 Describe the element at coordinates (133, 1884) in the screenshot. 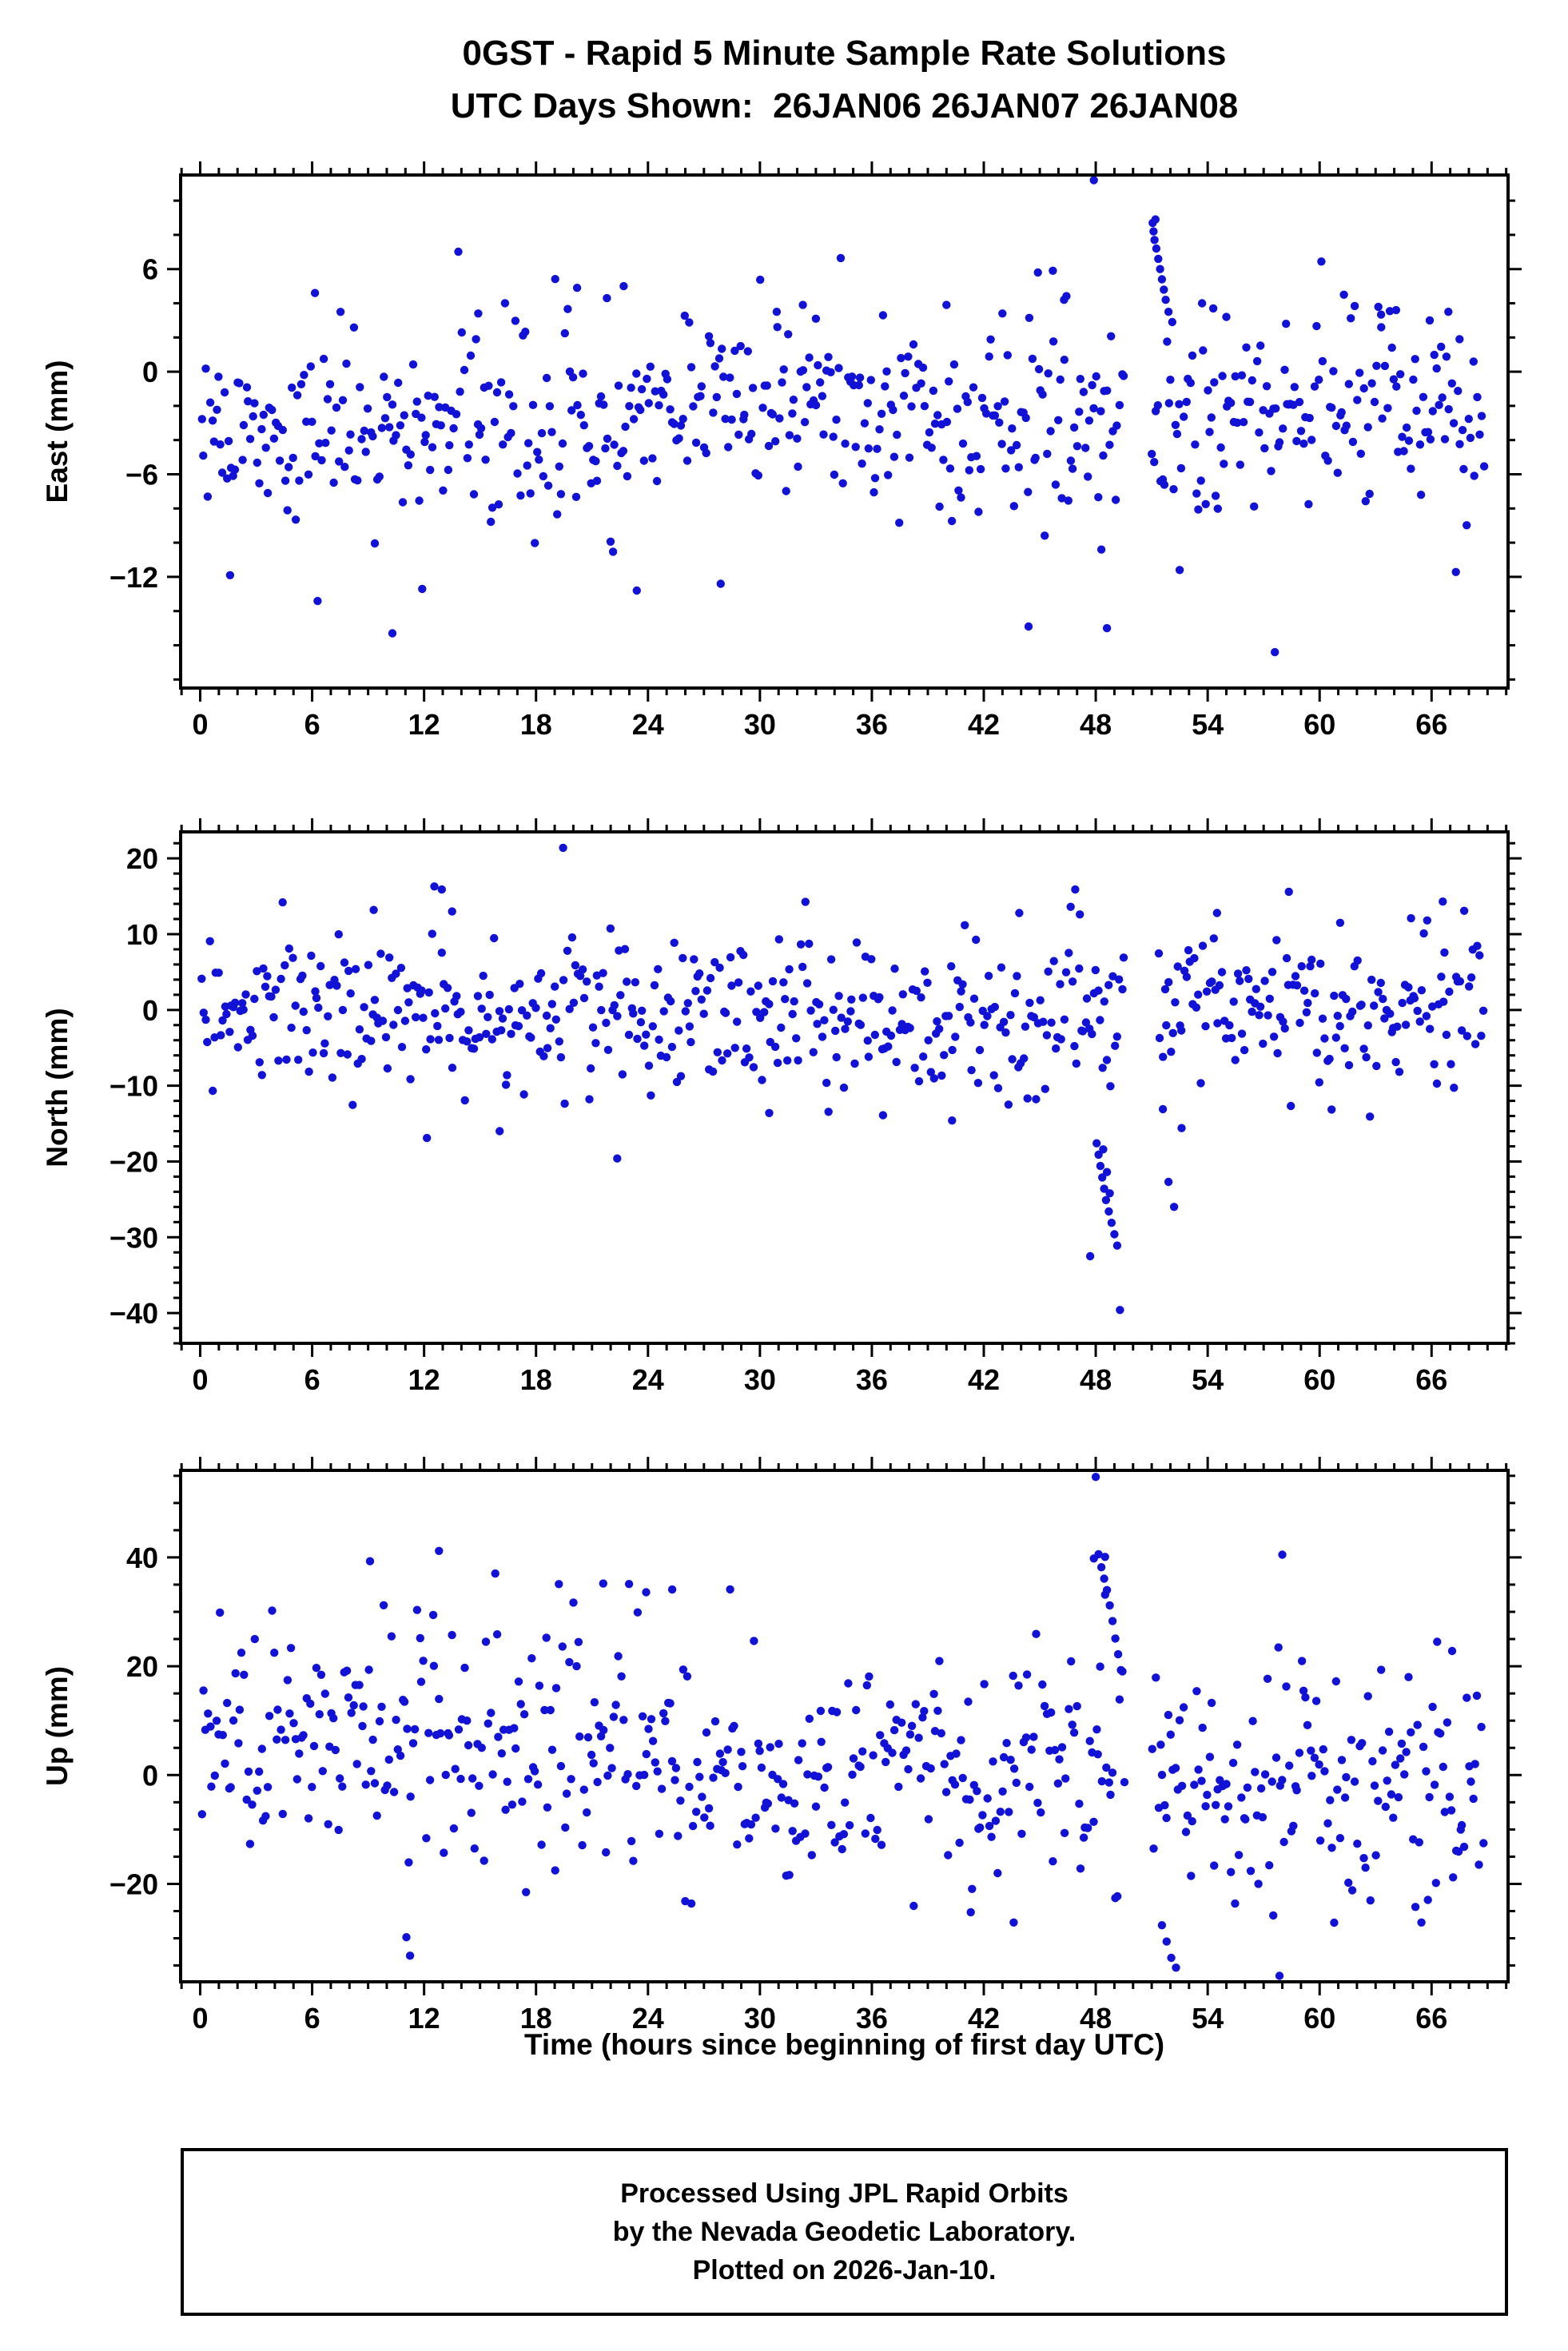

I see `up-y-tick-label: −20` at that location.